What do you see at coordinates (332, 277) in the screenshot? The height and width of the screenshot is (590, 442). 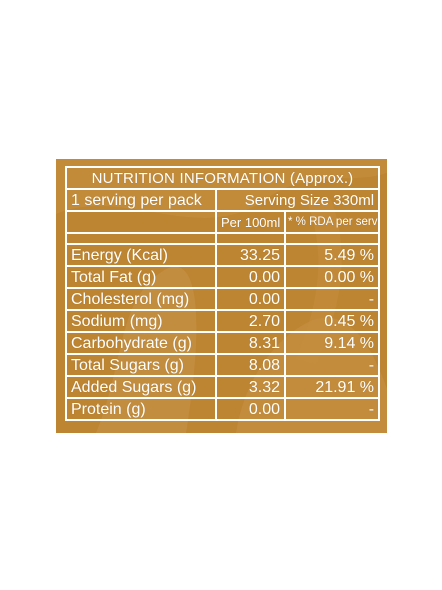 I see `rda-value: 0.00 %` at bounding box center [332, 277].